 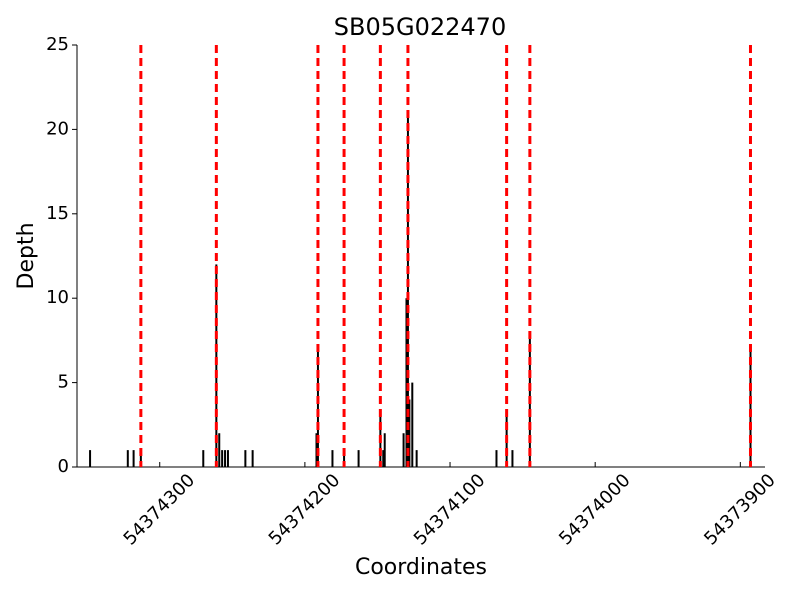 I want to click on x-tick-label: 54374100, so click(x=450, y=510).